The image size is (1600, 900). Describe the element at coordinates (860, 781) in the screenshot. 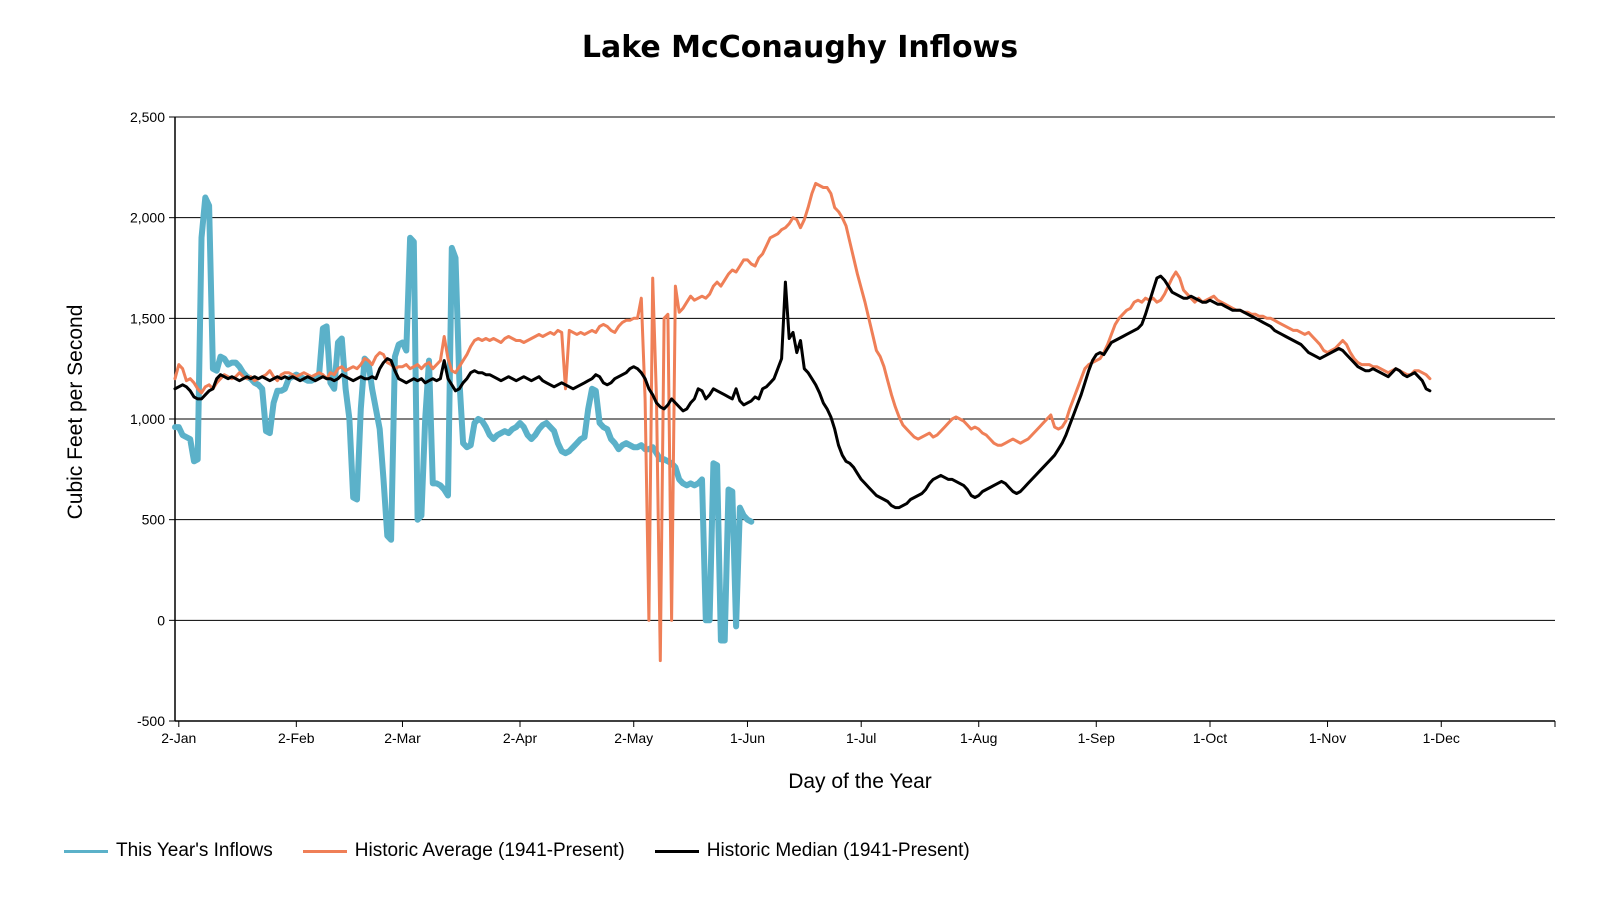

I see `x-axis-title: Day of the Year` at that location.